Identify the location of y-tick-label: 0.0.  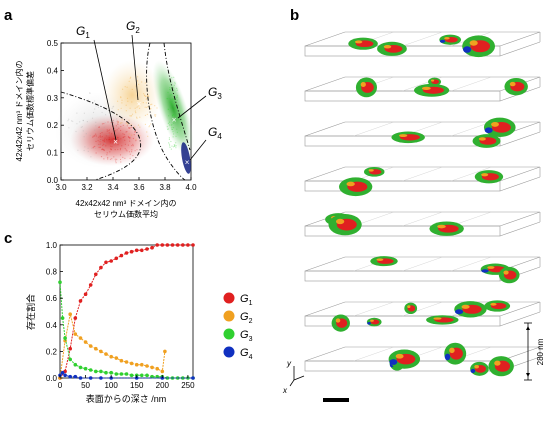
(52, 378).